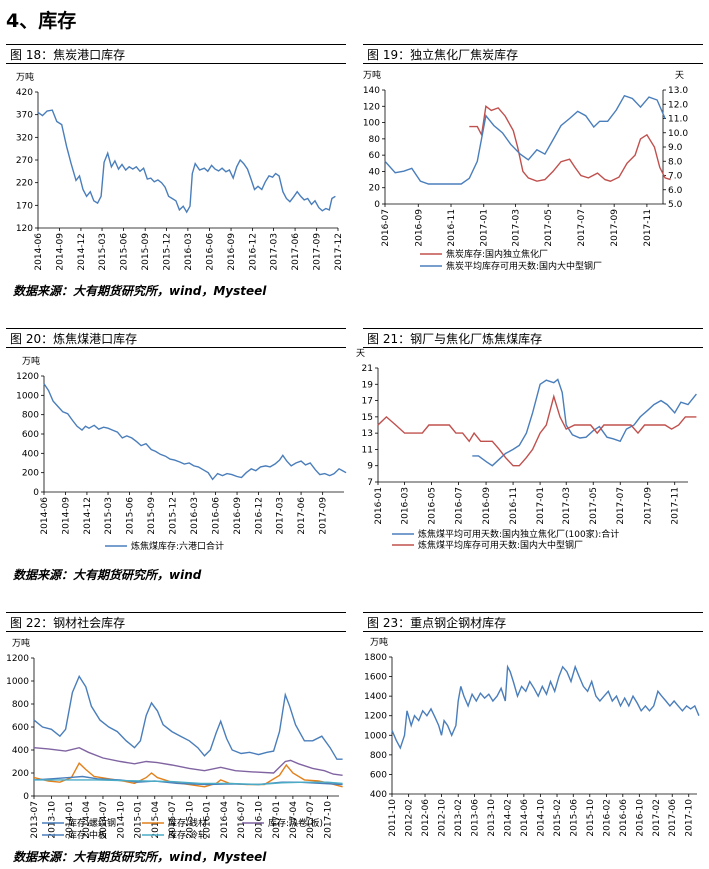 Image resolution: width=709 pixels, height=869 pixels. What do you see at coordinates (525, 818) in the screenshot?
I see `fig23-xtick-label: 2014-06` at bounding box center [525, 818].